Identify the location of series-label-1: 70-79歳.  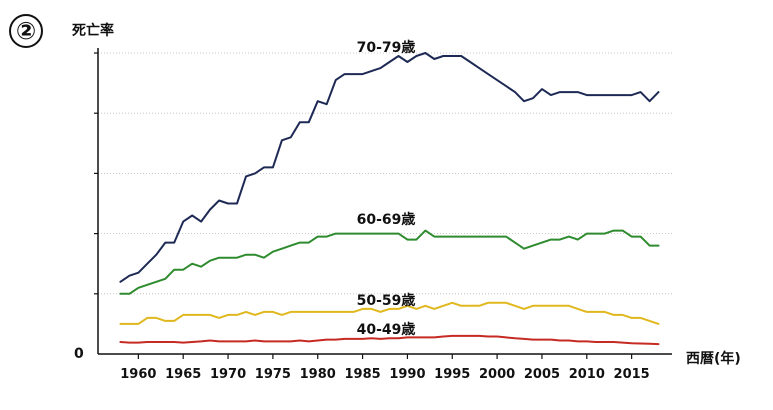
(386, 47).